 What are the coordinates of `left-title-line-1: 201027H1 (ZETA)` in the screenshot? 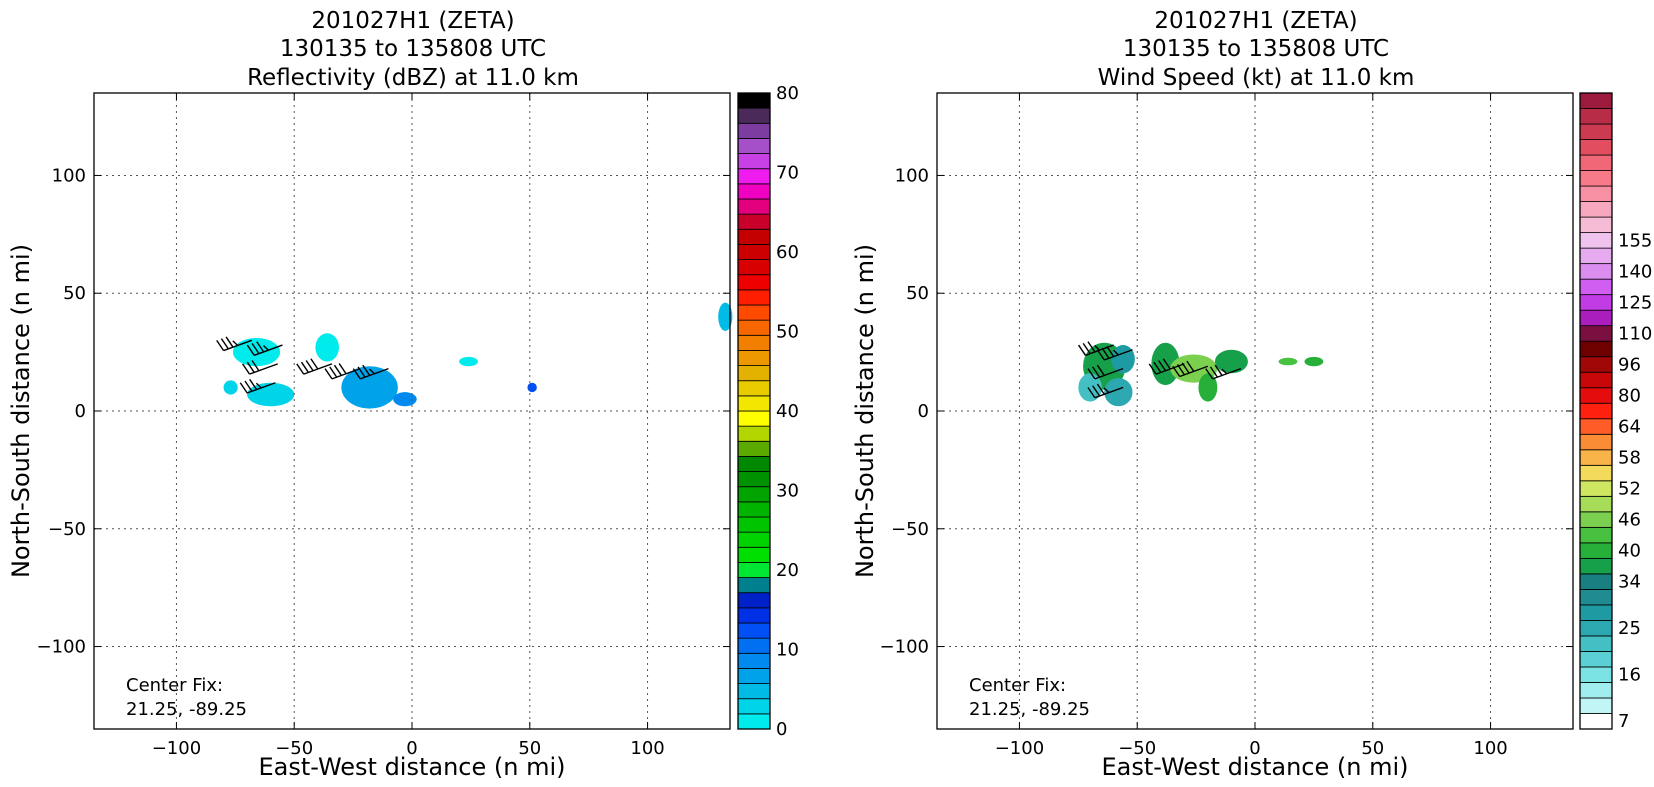 It's located at (412, 21).